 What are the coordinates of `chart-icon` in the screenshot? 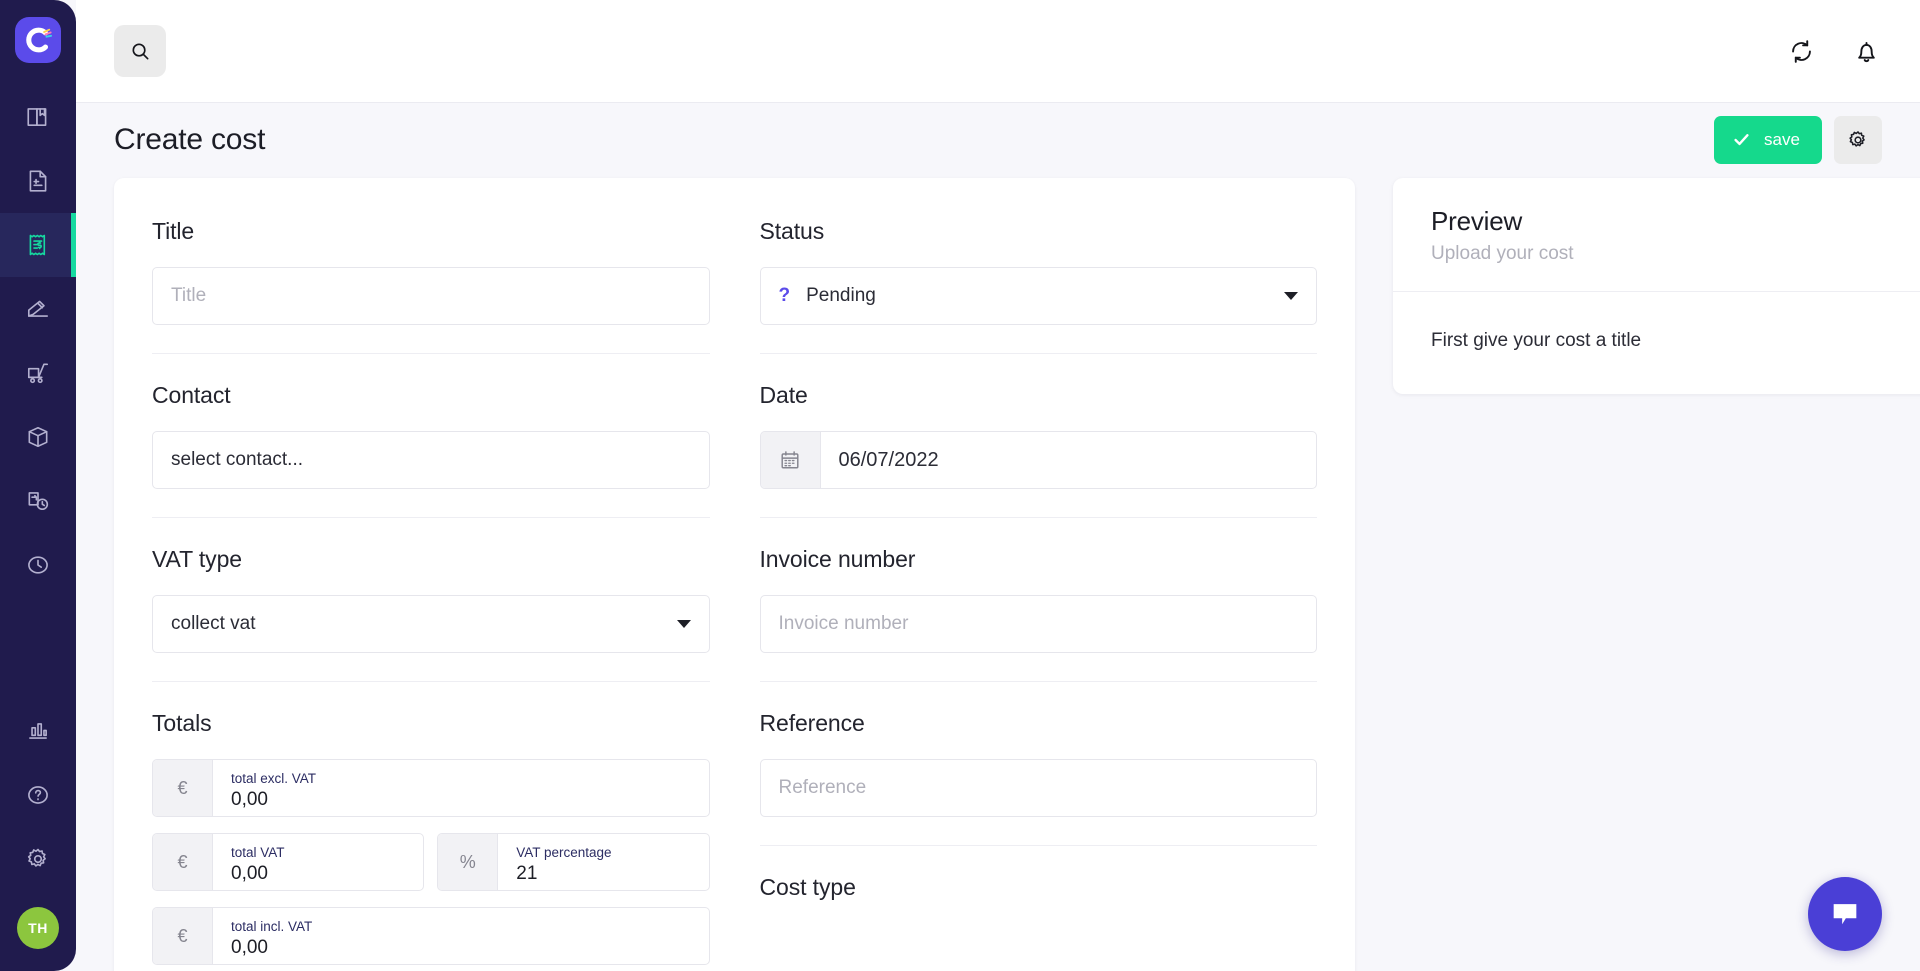 It's located at (38, 731).